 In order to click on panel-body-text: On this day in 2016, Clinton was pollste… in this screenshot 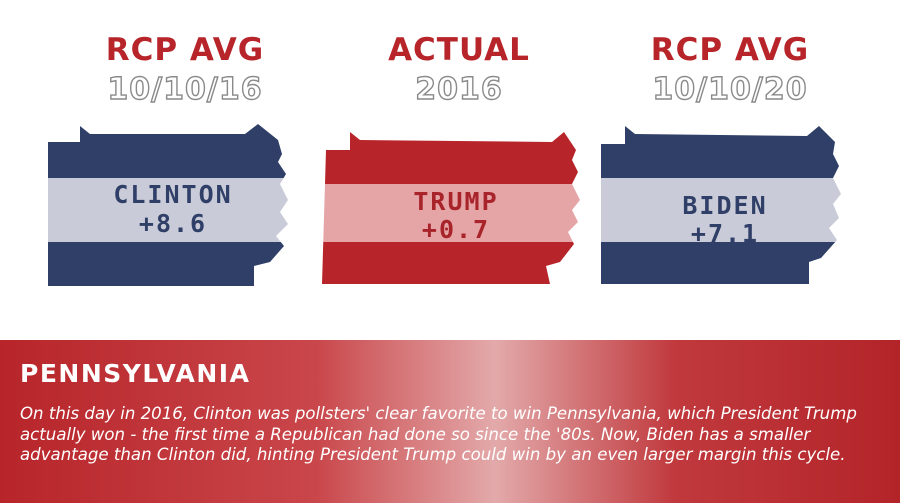, I will do `click(438, 434)`.